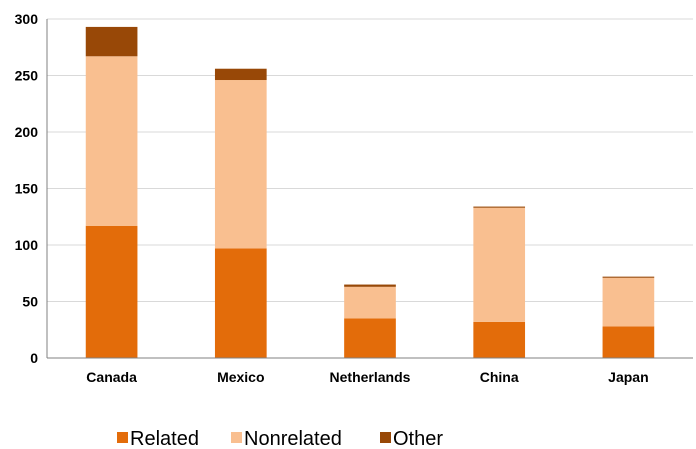 This screenshot has width=696, height=449. Describe the element at coordinates (236, 437) in the screenshot. I see `legend-swatch-nonrelated` at that location.